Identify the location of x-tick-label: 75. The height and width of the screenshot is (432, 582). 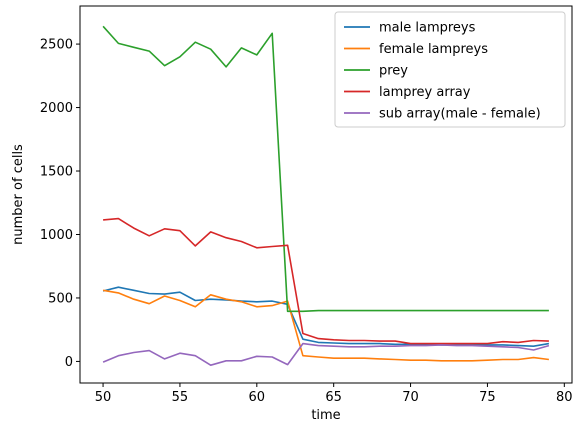
(487, 397).